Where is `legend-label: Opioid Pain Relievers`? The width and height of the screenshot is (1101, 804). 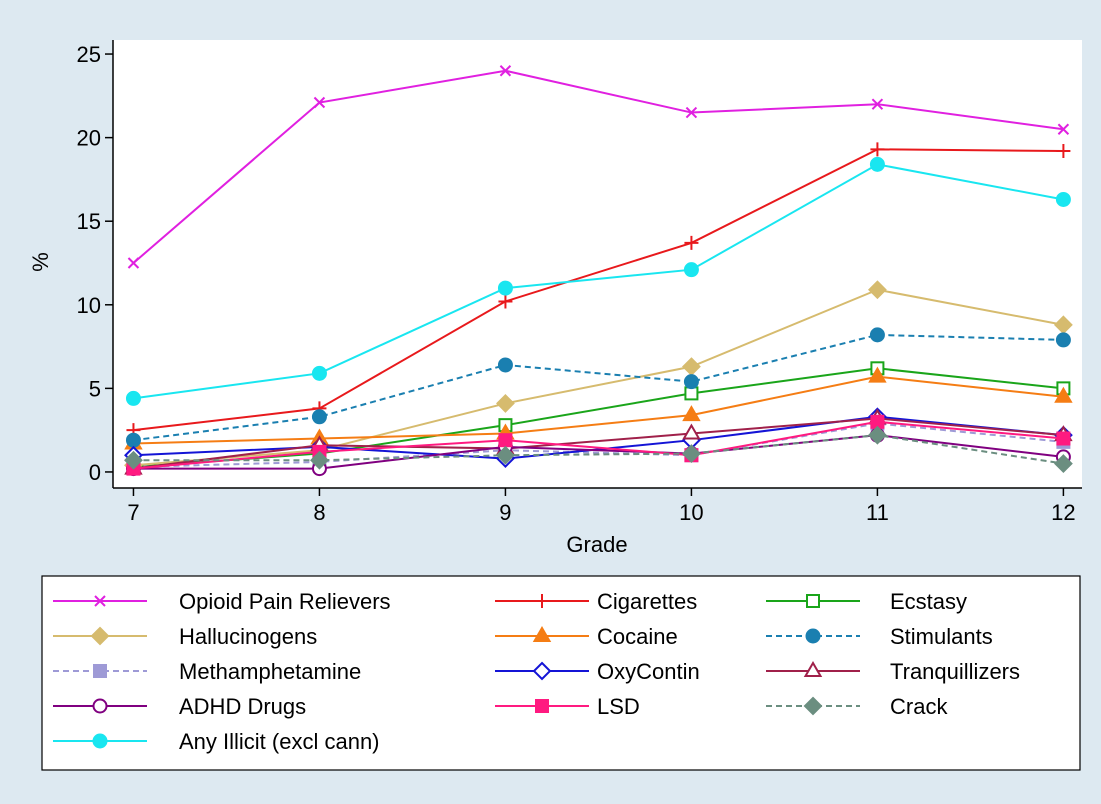 legend-label: Opioid Pain Relievers is located at coordinates (285, 601).